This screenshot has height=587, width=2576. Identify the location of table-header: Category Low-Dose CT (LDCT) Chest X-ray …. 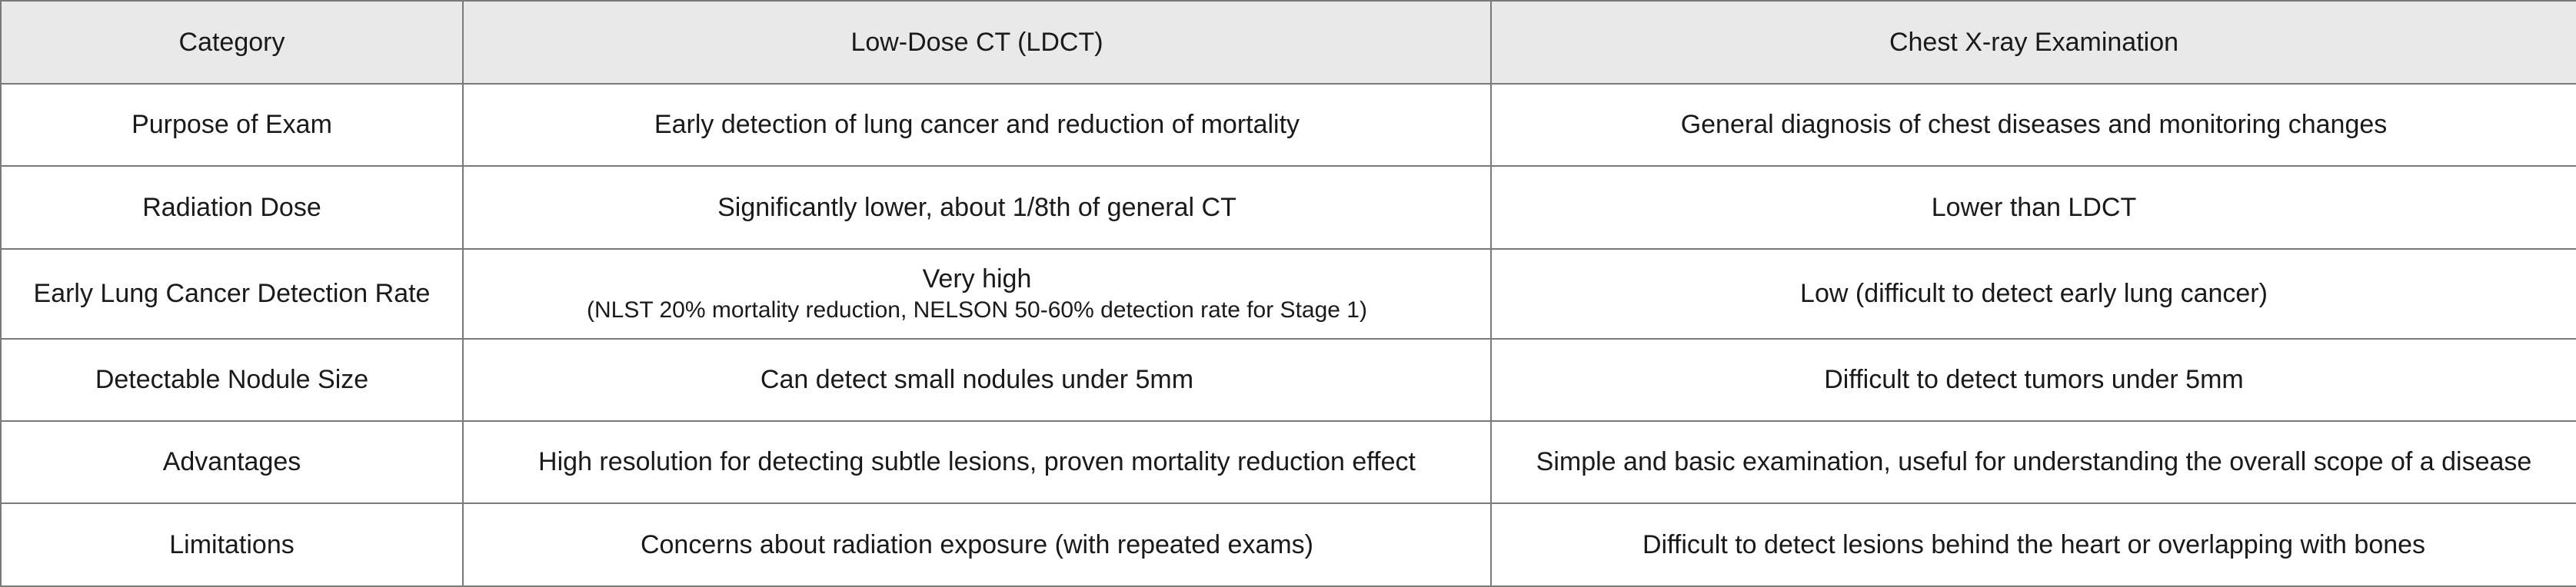
(1288, 42).